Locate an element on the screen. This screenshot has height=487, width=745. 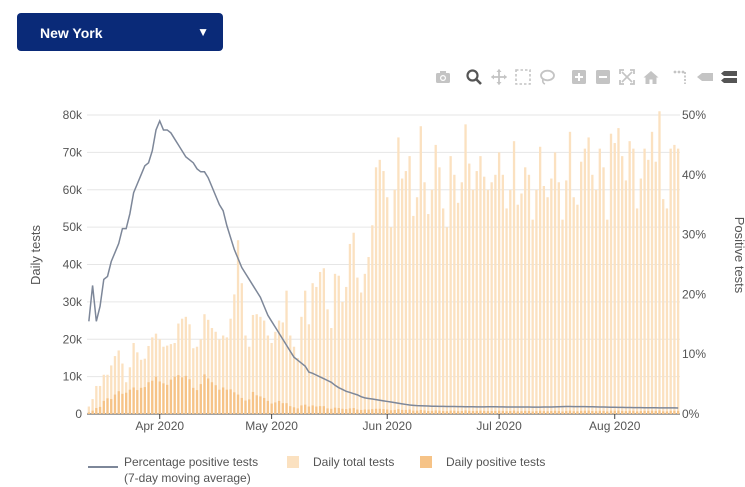
legend-label-total: Daily total tests is located at coordinates (353, 462).